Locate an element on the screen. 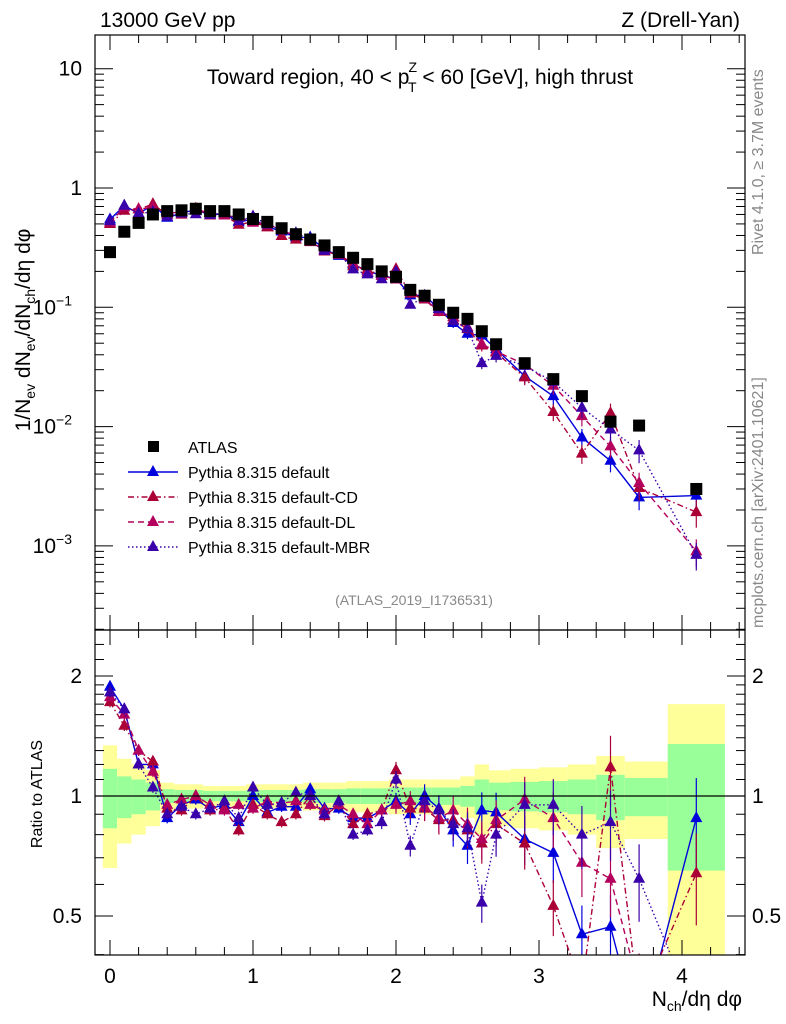  header-left: 13000 GeV pp is located at coordinates (167, 20).